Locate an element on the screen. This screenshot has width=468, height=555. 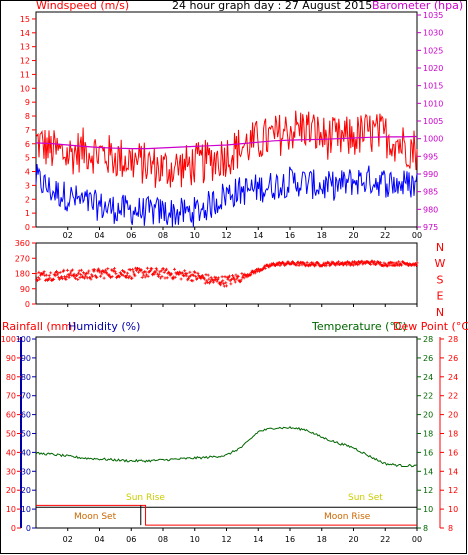
wind-x-tick-label: 06 is located at coordinates (131, 235).